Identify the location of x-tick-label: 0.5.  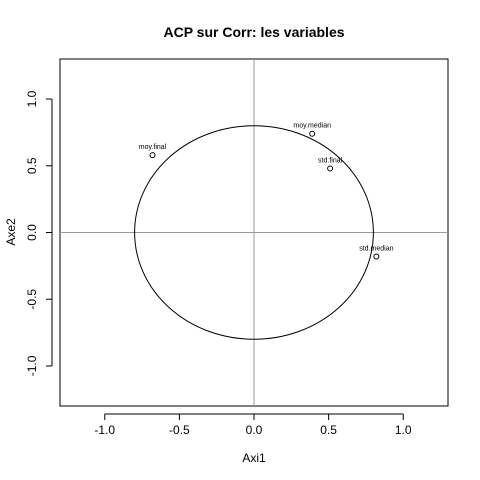
(328, 430).